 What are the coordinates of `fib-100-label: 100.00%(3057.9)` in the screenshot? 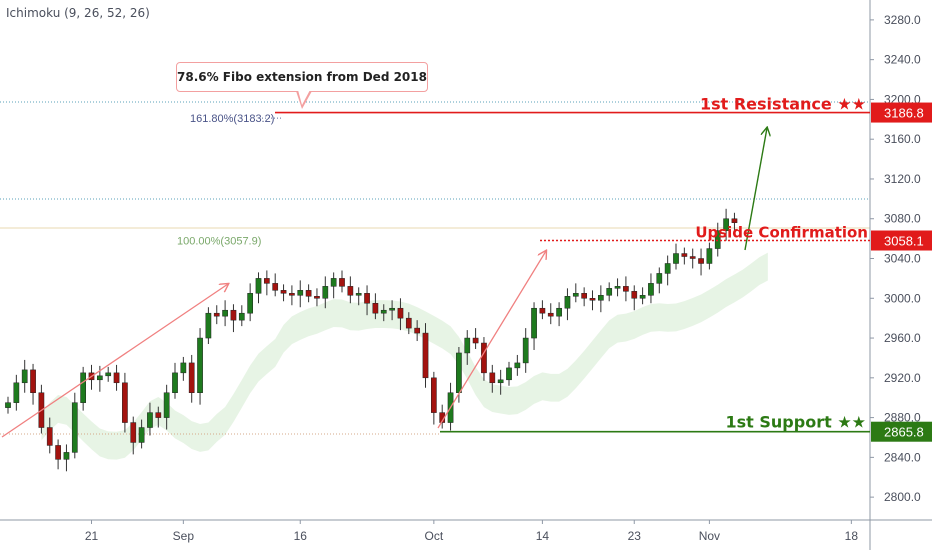 It's located at (219, 242).